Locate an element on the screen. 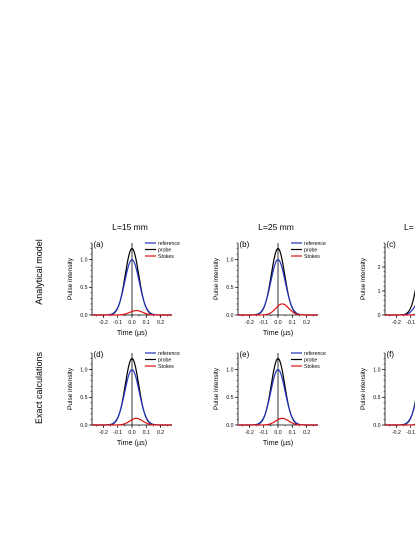  y-tick-label: 0 is located at coordinates (379, 316).